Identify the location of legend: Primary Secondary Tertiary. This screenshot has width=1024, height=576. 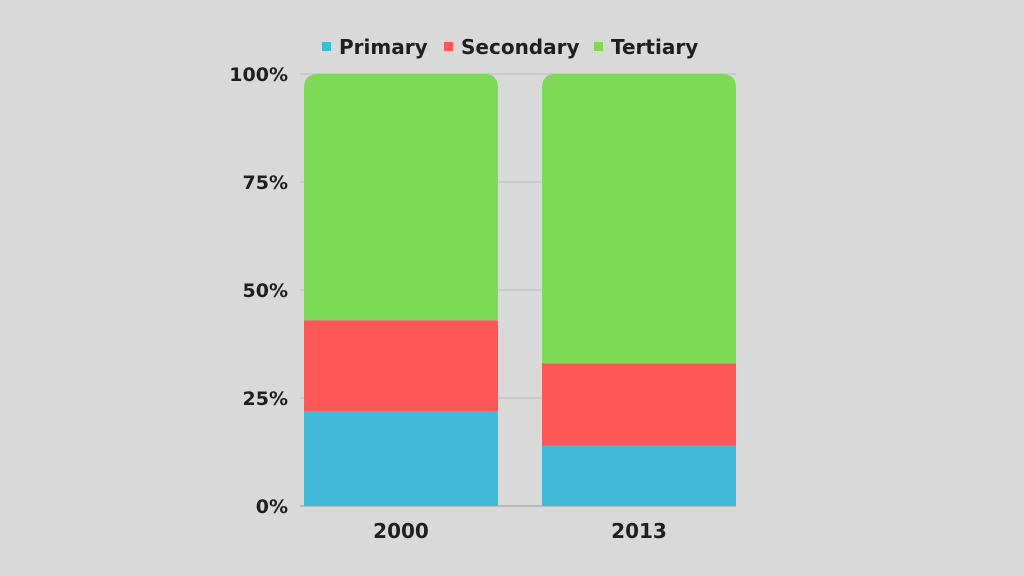
(510, 47).